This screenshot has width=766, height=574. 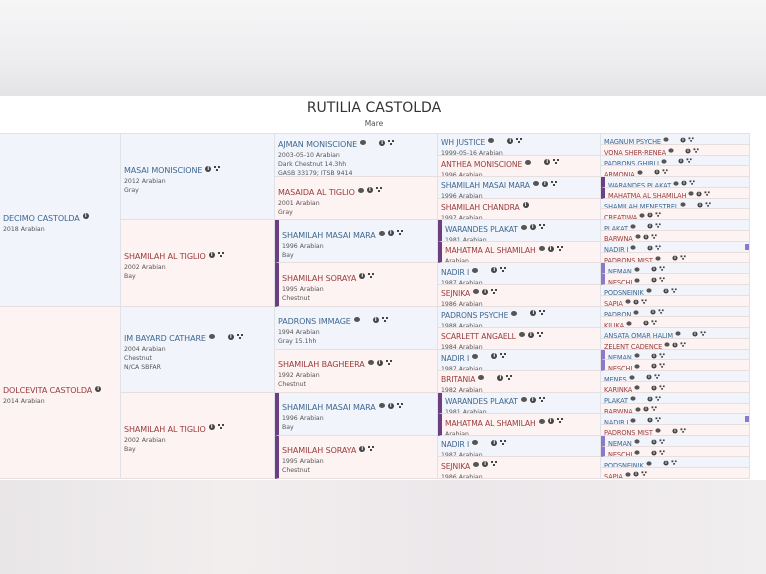 I want to click on horse-name-link: PADRONS PSYCHE, so click(x=475, y=315).